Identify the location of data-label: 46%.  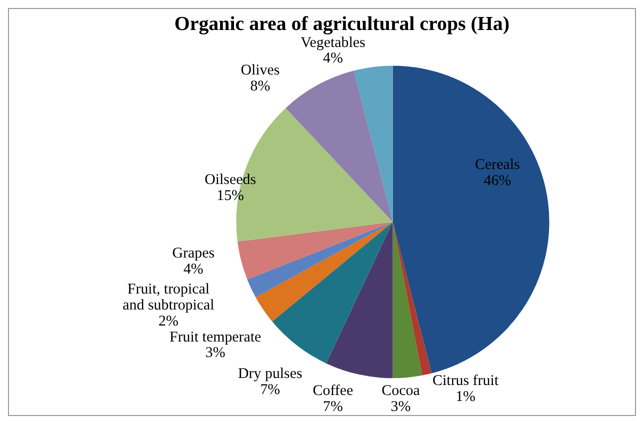
(498, 181).